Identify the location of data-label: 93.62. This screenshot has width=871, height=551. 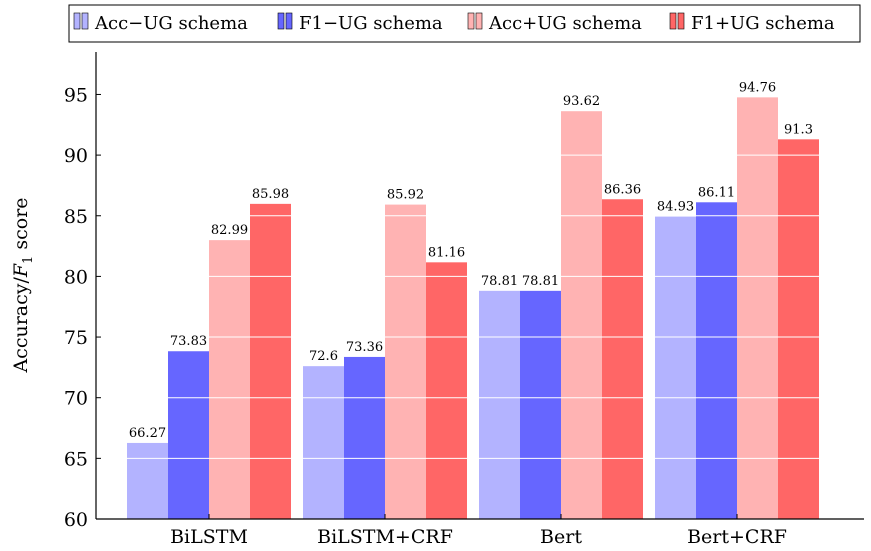
(581, 101).